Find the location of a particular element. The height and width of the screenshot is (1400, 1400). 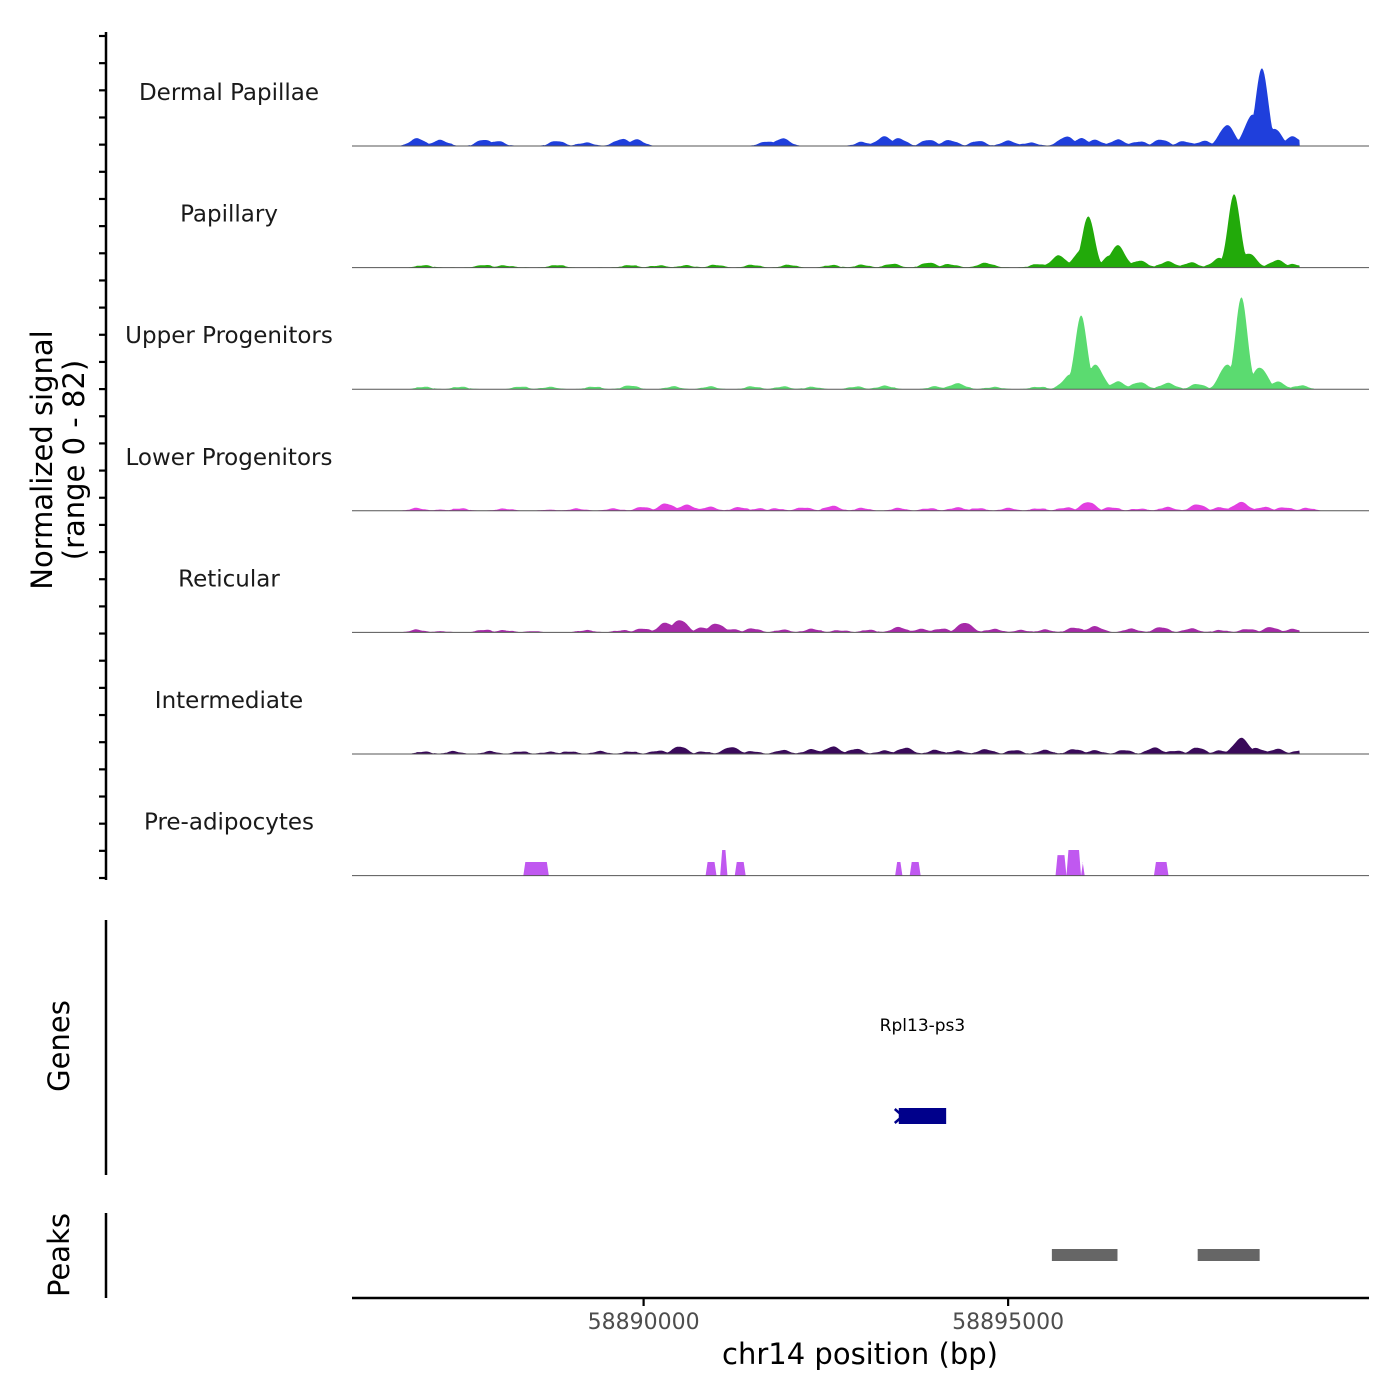

track-lower-progenitors: Lower Progenitors is located at coordinates (747, 478).